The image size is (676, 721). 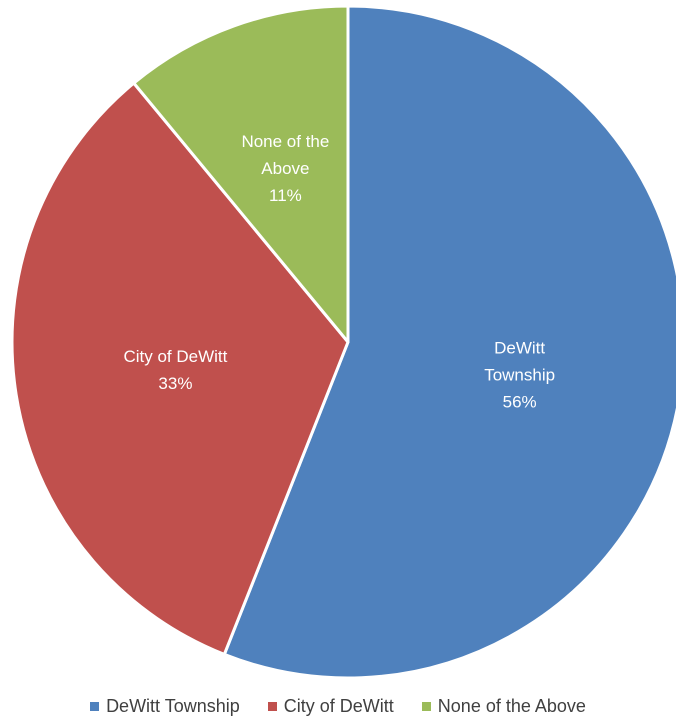 I want to click on slice-label-line-dewitt-township-1: Township, so click(x=519, y=375).